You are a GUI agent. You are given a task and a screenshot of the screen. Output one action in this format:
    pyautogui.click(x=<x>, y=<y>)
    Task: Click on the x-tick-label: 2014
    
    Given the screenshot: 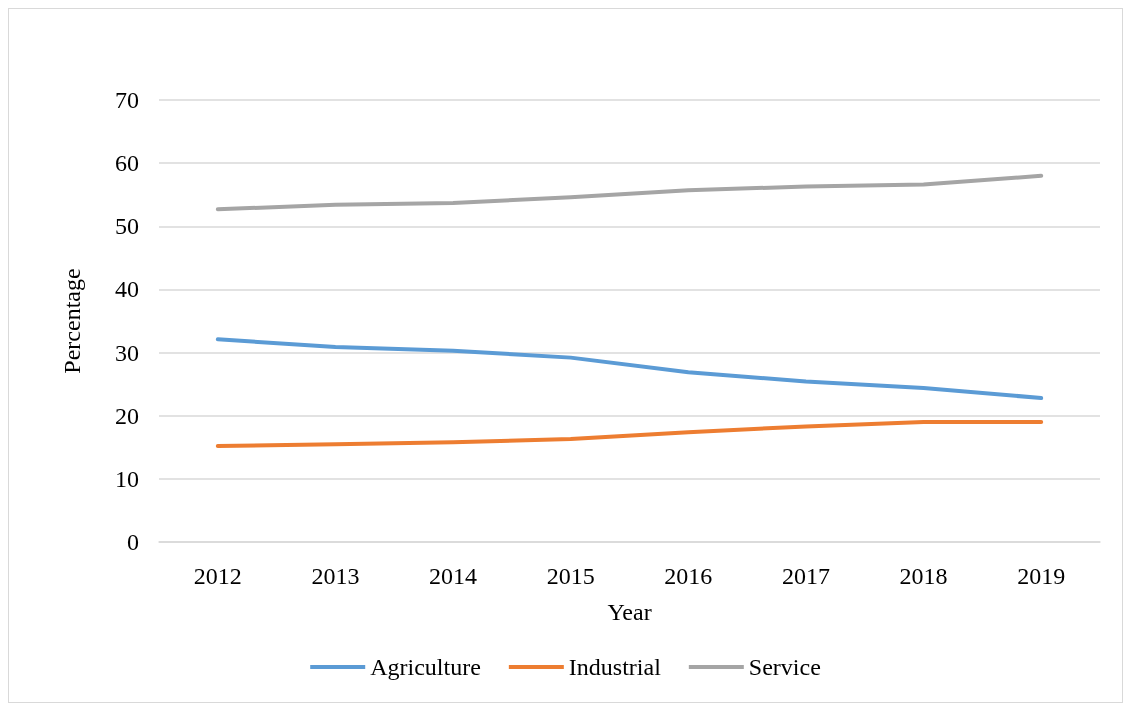 What is the action you would take?
    pyautogui.click(x=453, y=576)
    